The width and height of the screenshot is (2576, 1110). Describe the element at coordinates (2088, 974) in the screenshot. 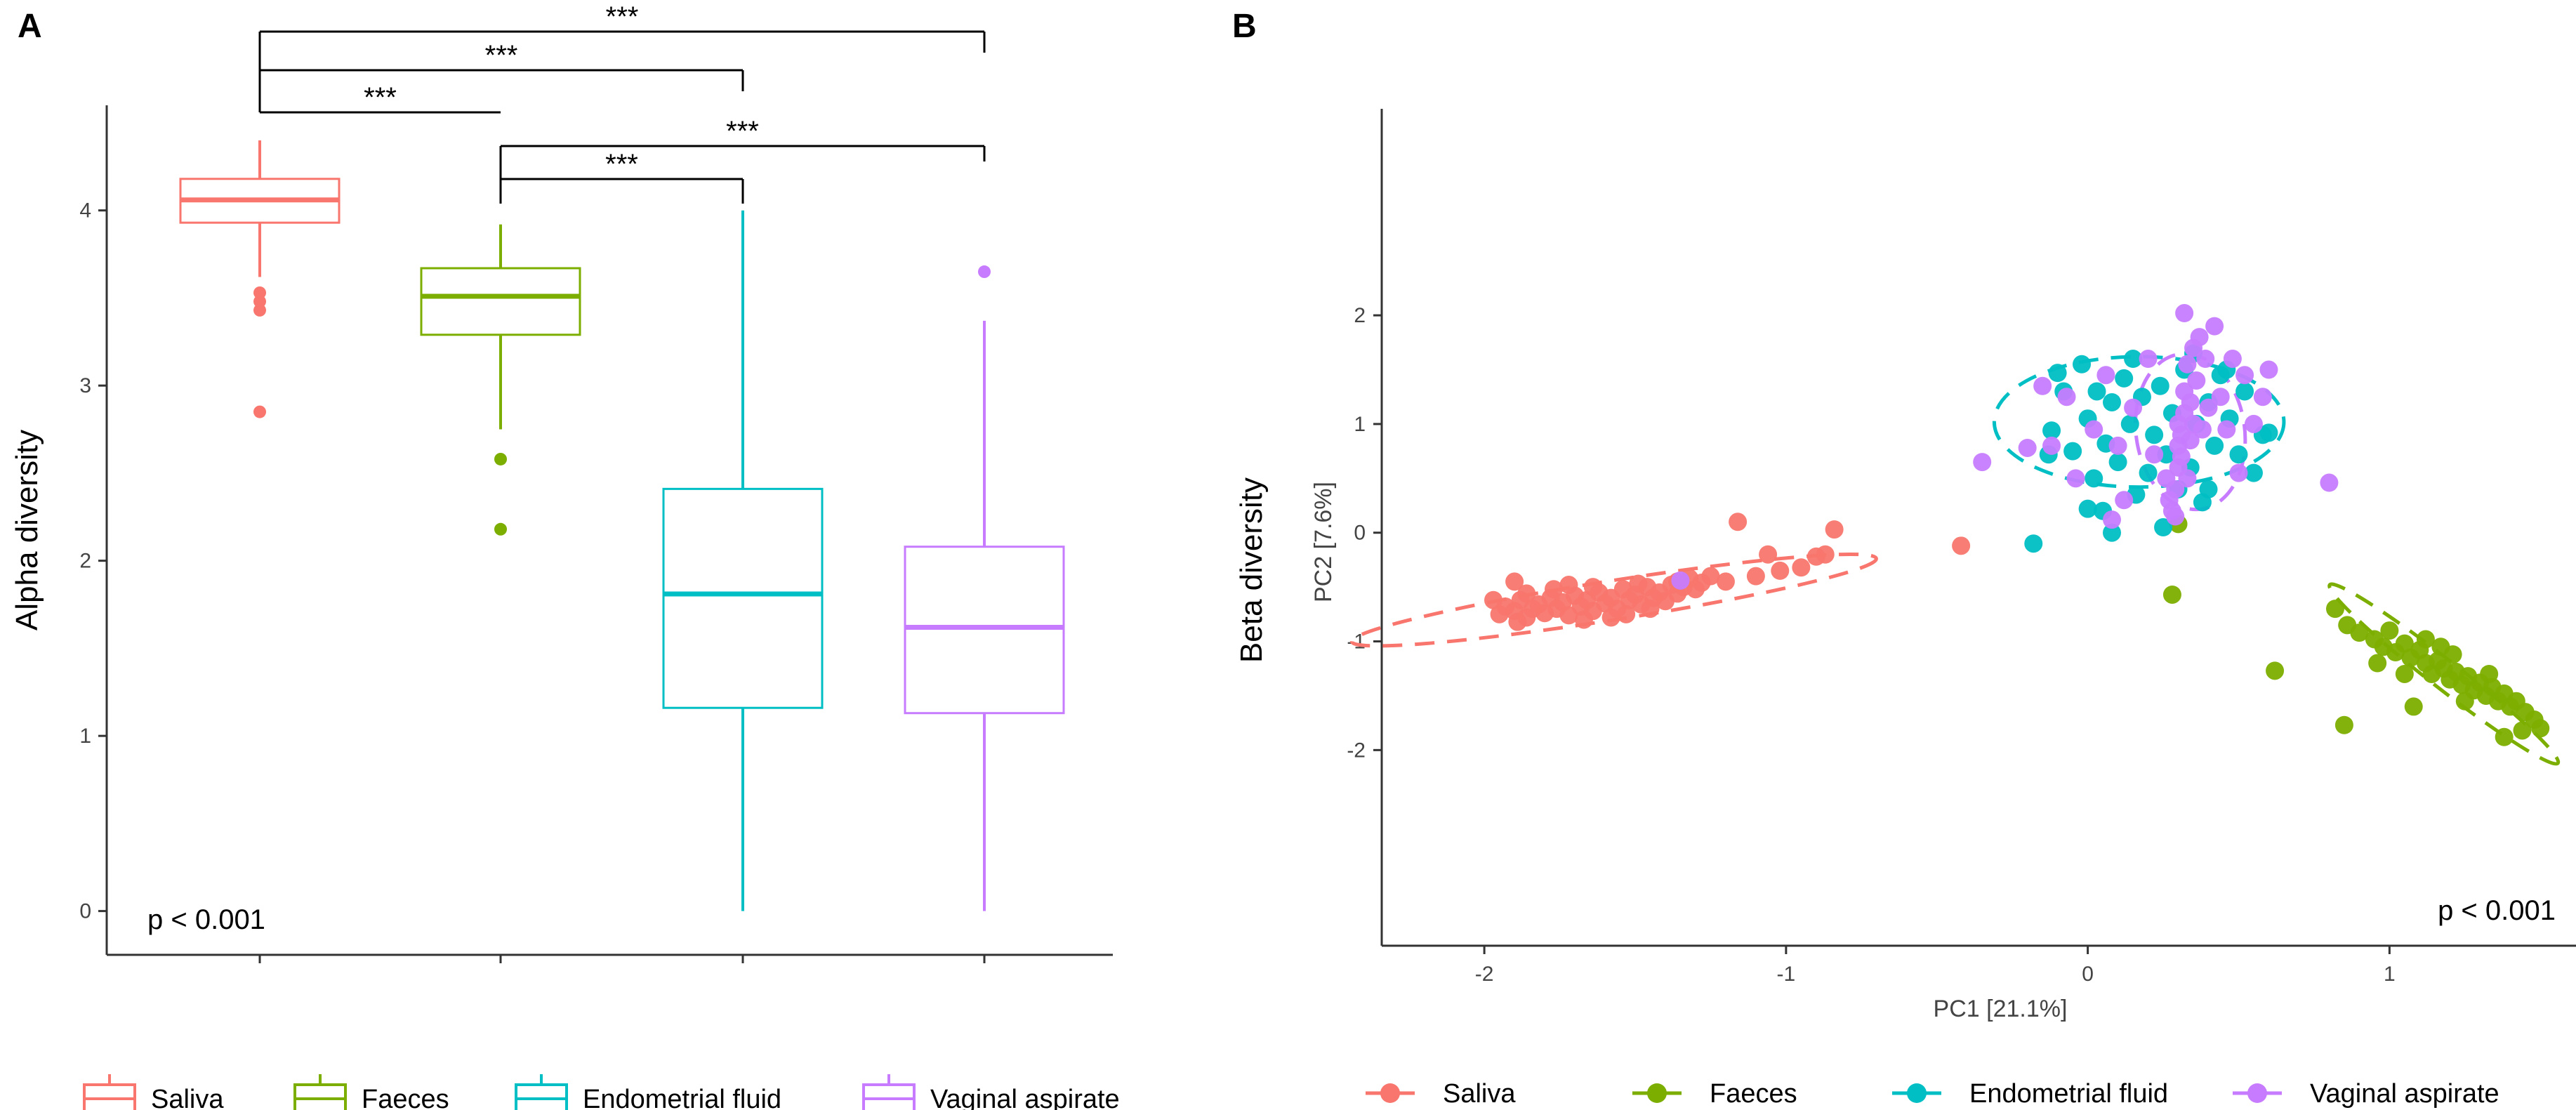

I see `panel-b-x-tick-label: 0` at that location.